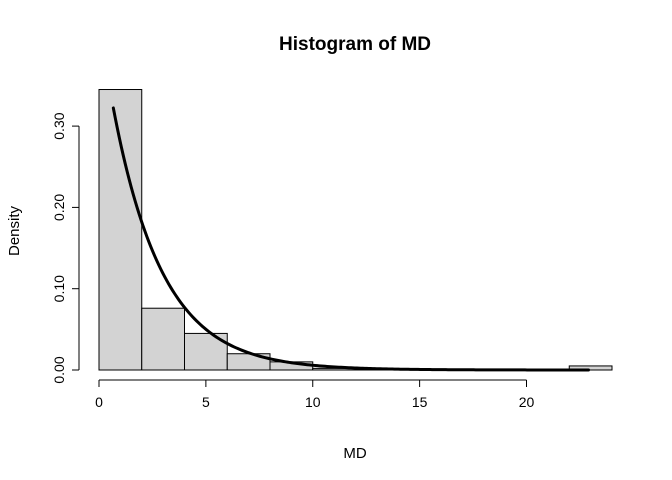 This screenshot has height=480, width=672. Describe the element at coordinates (420, 402) in the screenshot. I see `x-tick-label: 15` at that location.